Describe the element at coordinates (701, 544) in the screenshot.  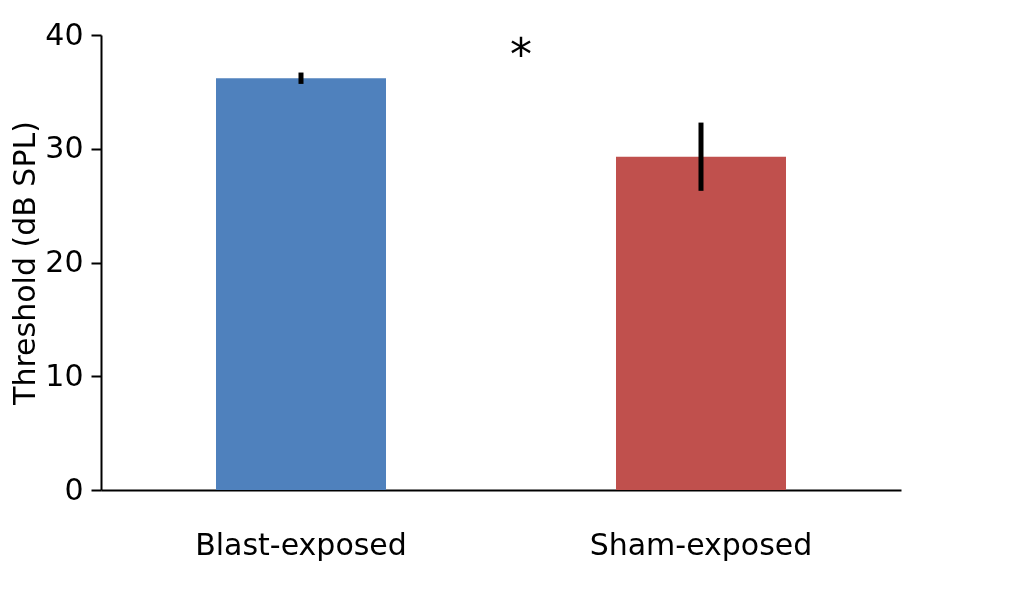
I see `x-tick-label: Sham-exposed` at that location.